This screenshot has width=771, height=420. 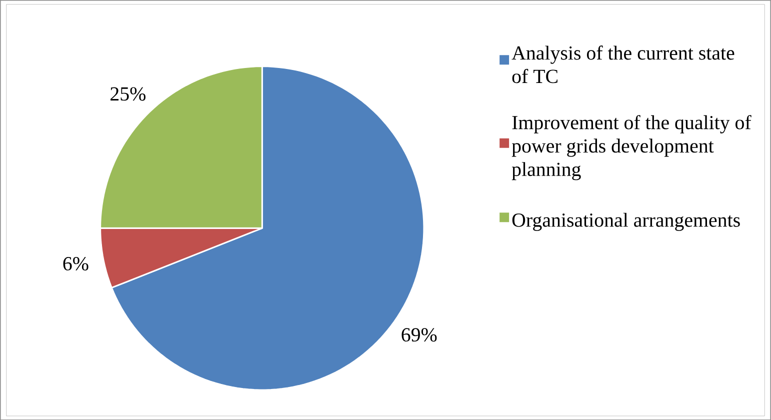 I want to click on legend-label: Analysis of the current state of TC, so click(x=623, y=64).